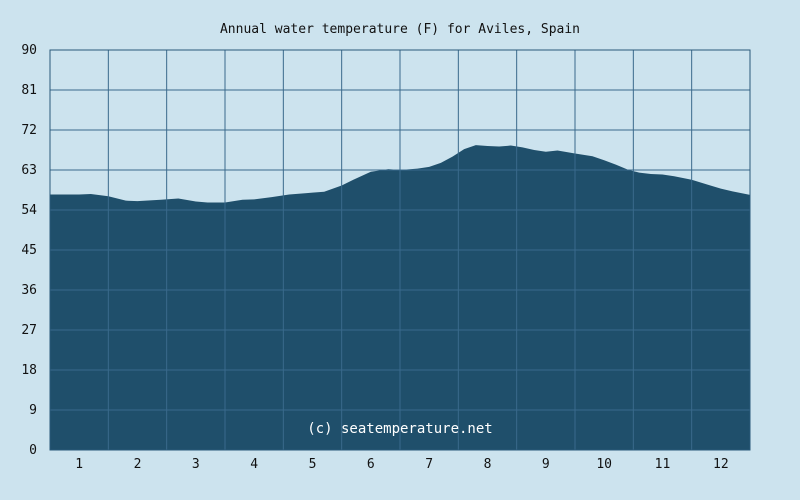  Describe the element at coordinates (401, 464) in the screenshot. I see `x-axis: 1 2 3 4 5 6 7 8 9 10 11 12` at that location.